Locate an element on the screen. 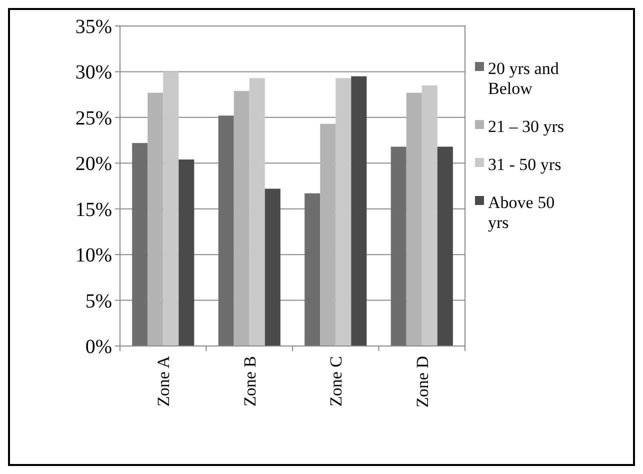 This screenshot has width=643, height=474. y-tick-label: 25% is located at coordinates (93, 118).